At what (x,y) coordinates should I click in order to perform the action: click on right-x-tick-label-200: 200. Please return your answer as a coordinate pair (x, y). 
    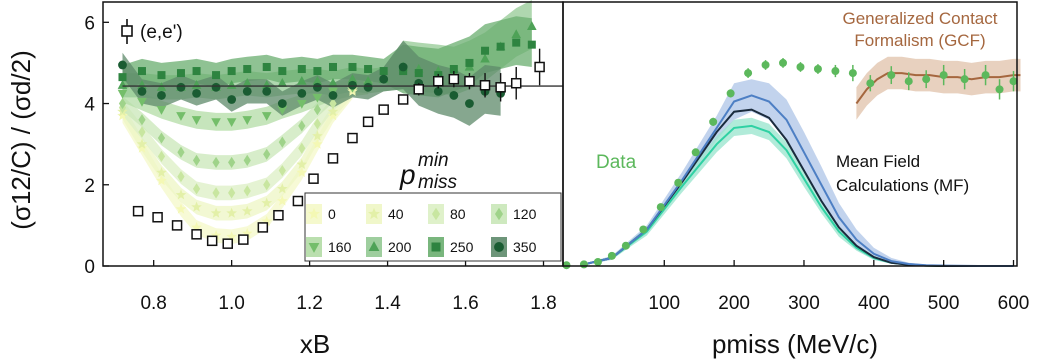
    Looking at the image, I should click on (734, 303).